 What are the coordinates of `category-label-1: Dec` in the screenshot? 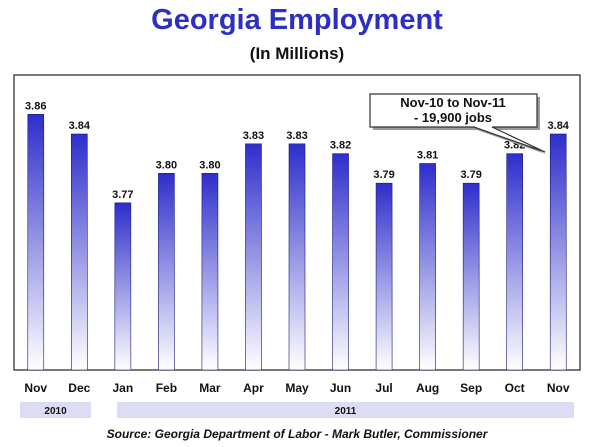 It's located at (79, 388).